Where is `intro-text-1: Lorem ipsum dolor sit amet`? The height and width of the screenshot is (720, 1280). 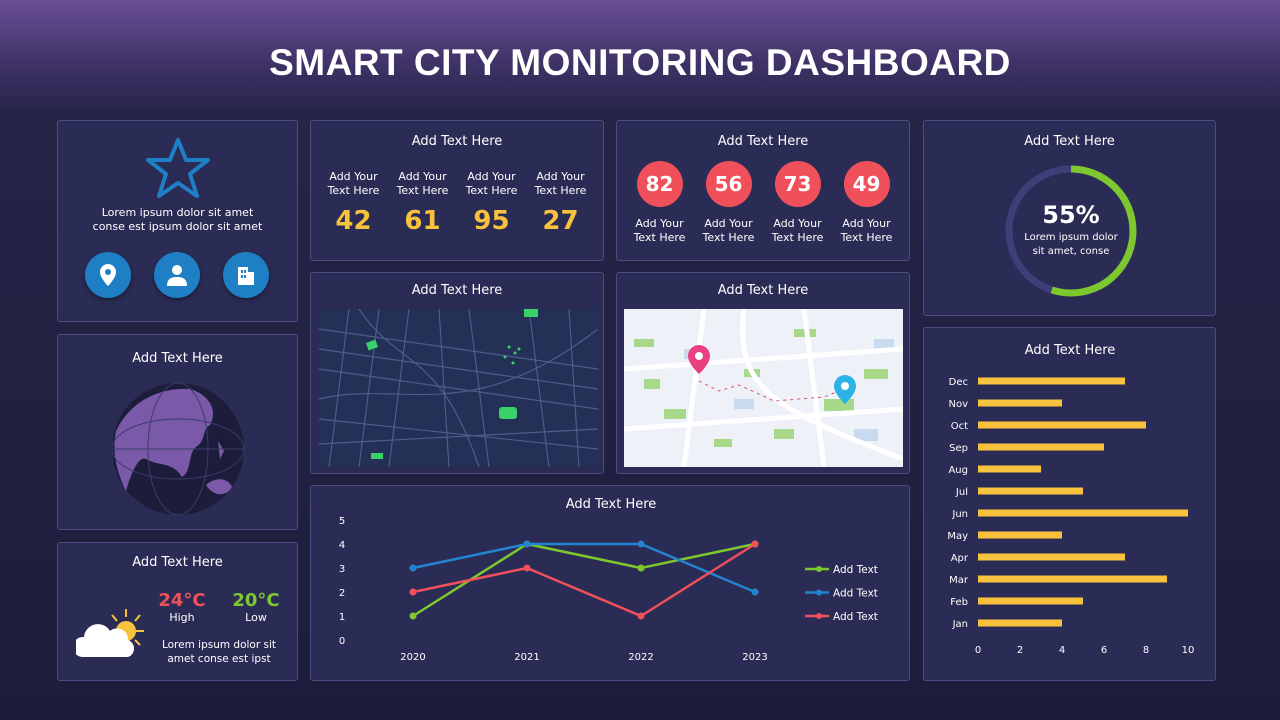 intro-text-1: Lorem ipsum dolor sit amet is located at coordinates (177, 212).